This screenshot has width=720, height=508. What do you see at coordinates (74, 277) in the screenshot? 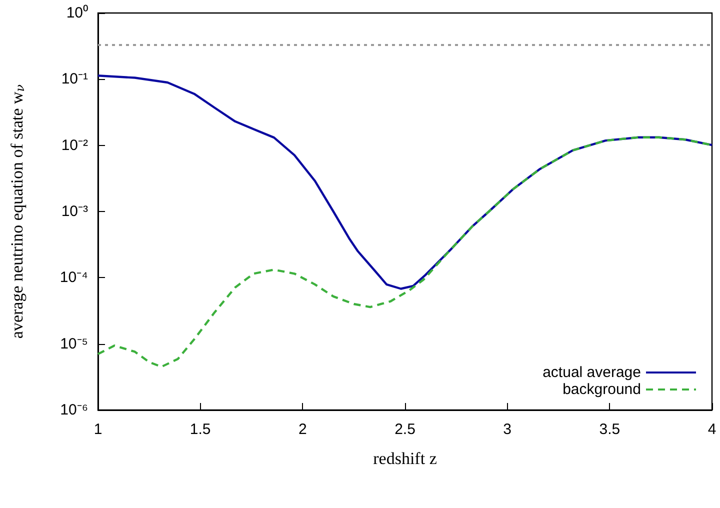
I see `y-tick-label: 10⁻⁴` at bounding box center [74, 277].